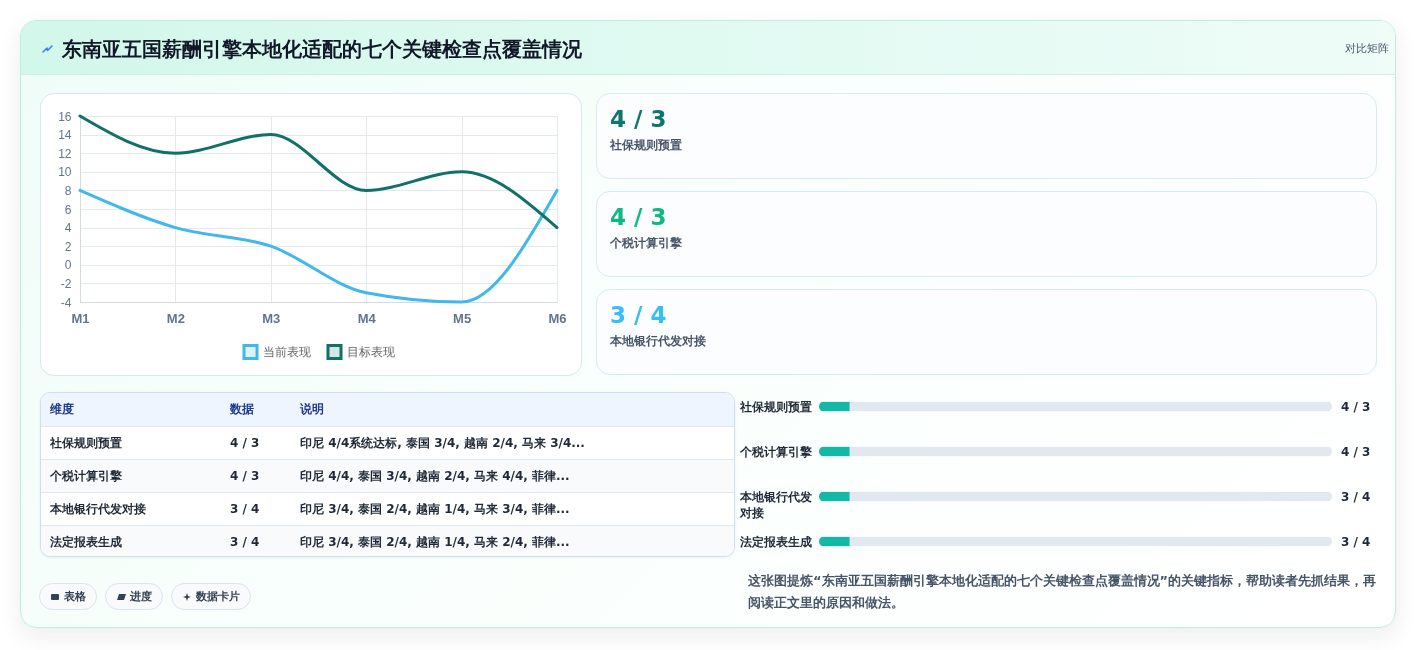  What do you see at coordinates (175, 318) in the screenshot?
I see `x-tick-label: M2` at bounding box center [175, 318].